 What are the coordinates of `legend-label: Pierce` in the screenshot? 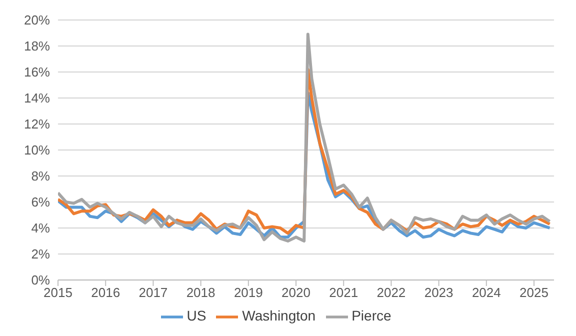 It's located at (372, 316).